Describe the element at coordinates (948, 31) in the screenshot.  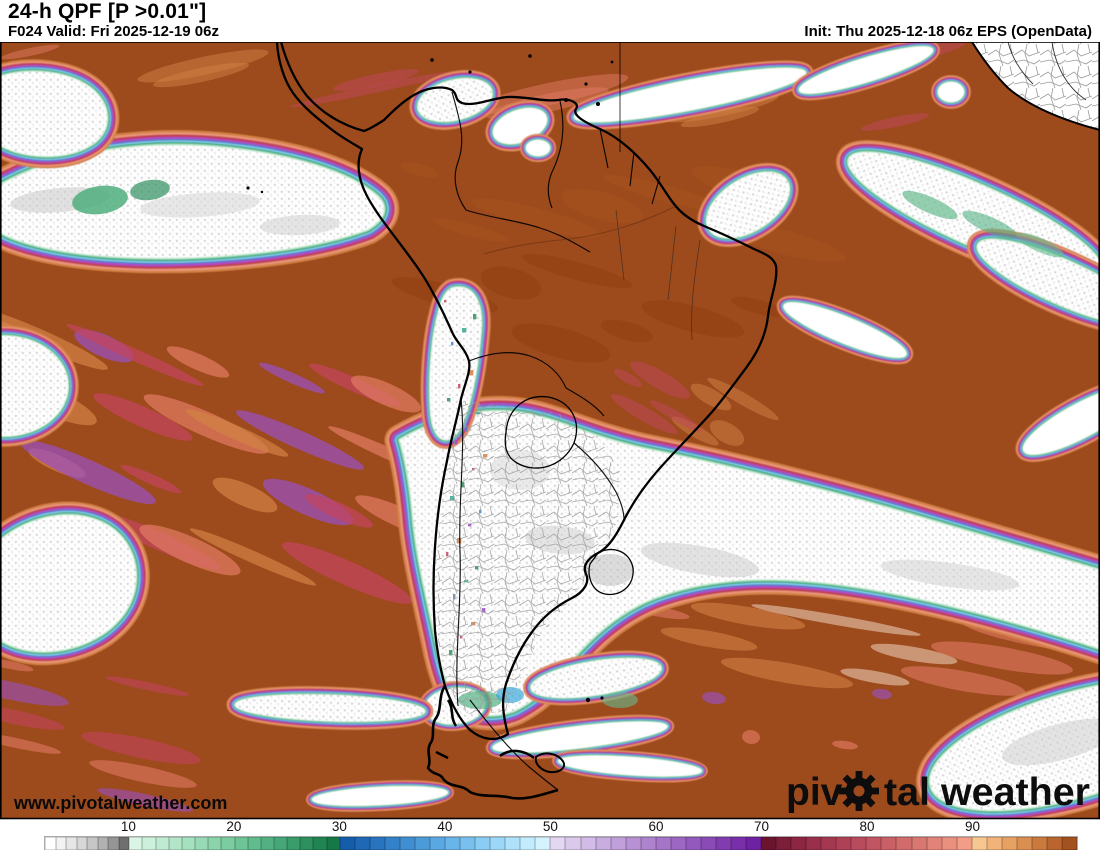
I see `init-time-label: Init: Thu 2025-12-18 06z EPS (OpenData)` at that location.